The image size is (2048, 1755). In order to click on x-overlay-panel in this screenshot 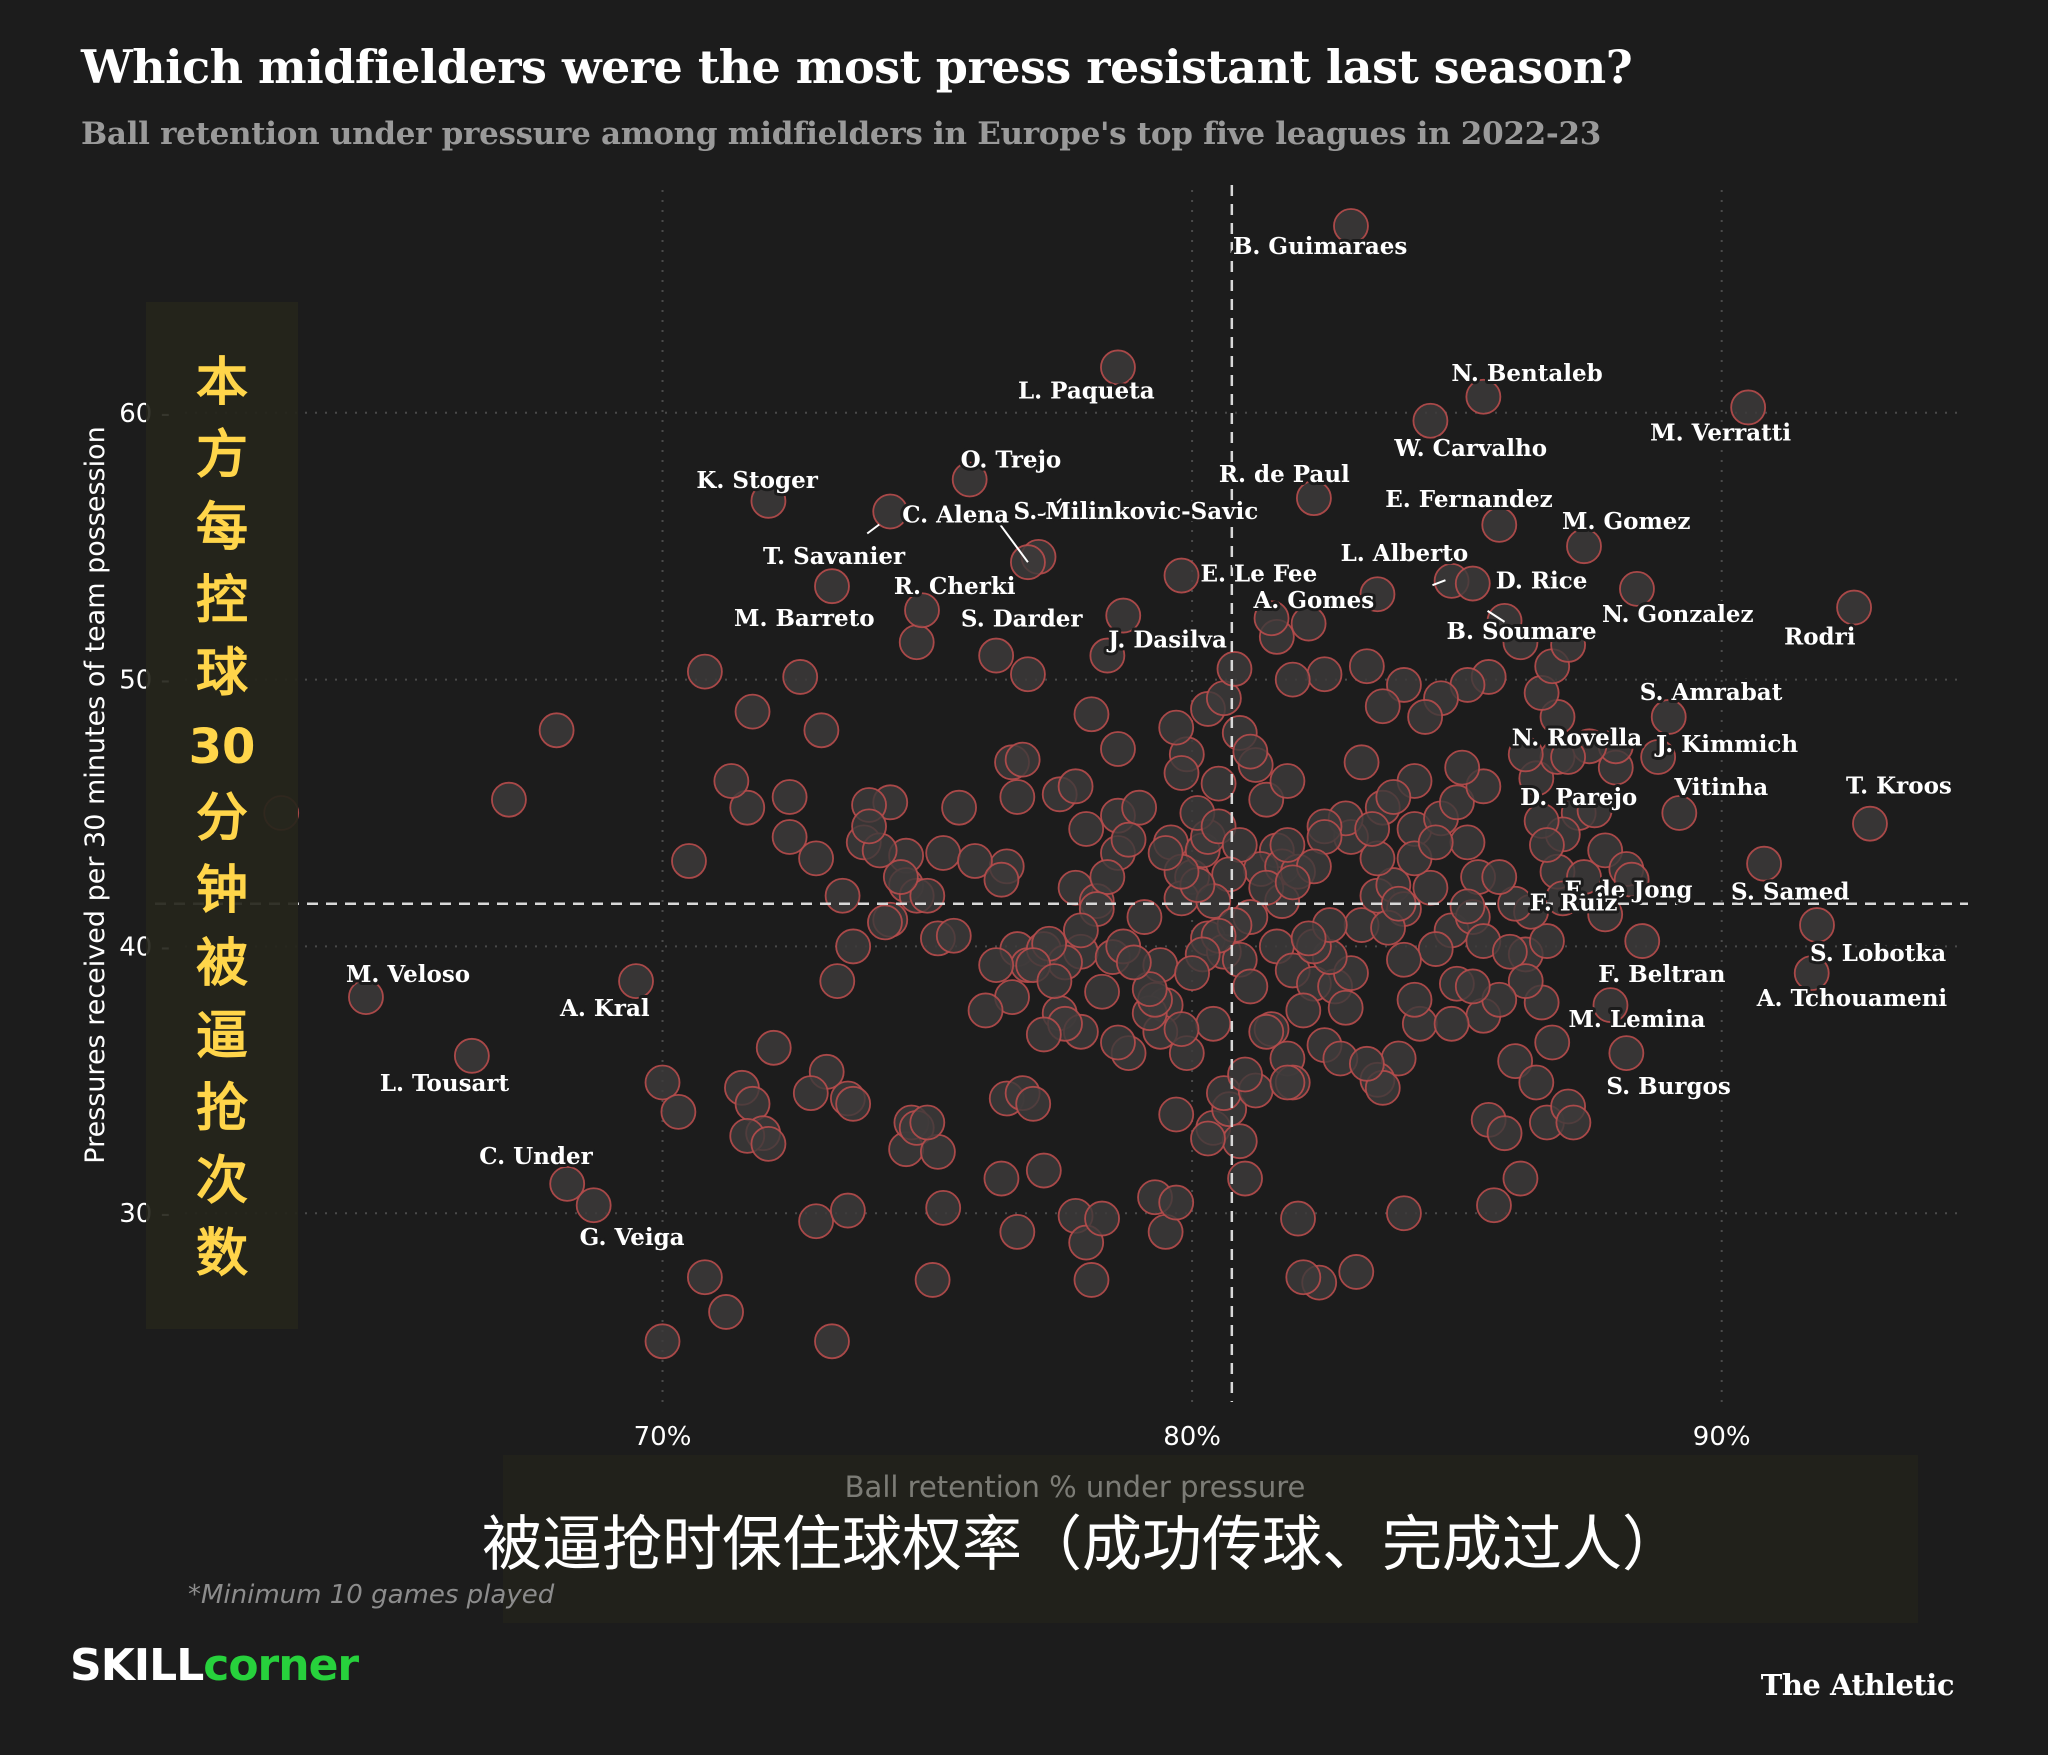, I will do `click(1210, 1539)`.